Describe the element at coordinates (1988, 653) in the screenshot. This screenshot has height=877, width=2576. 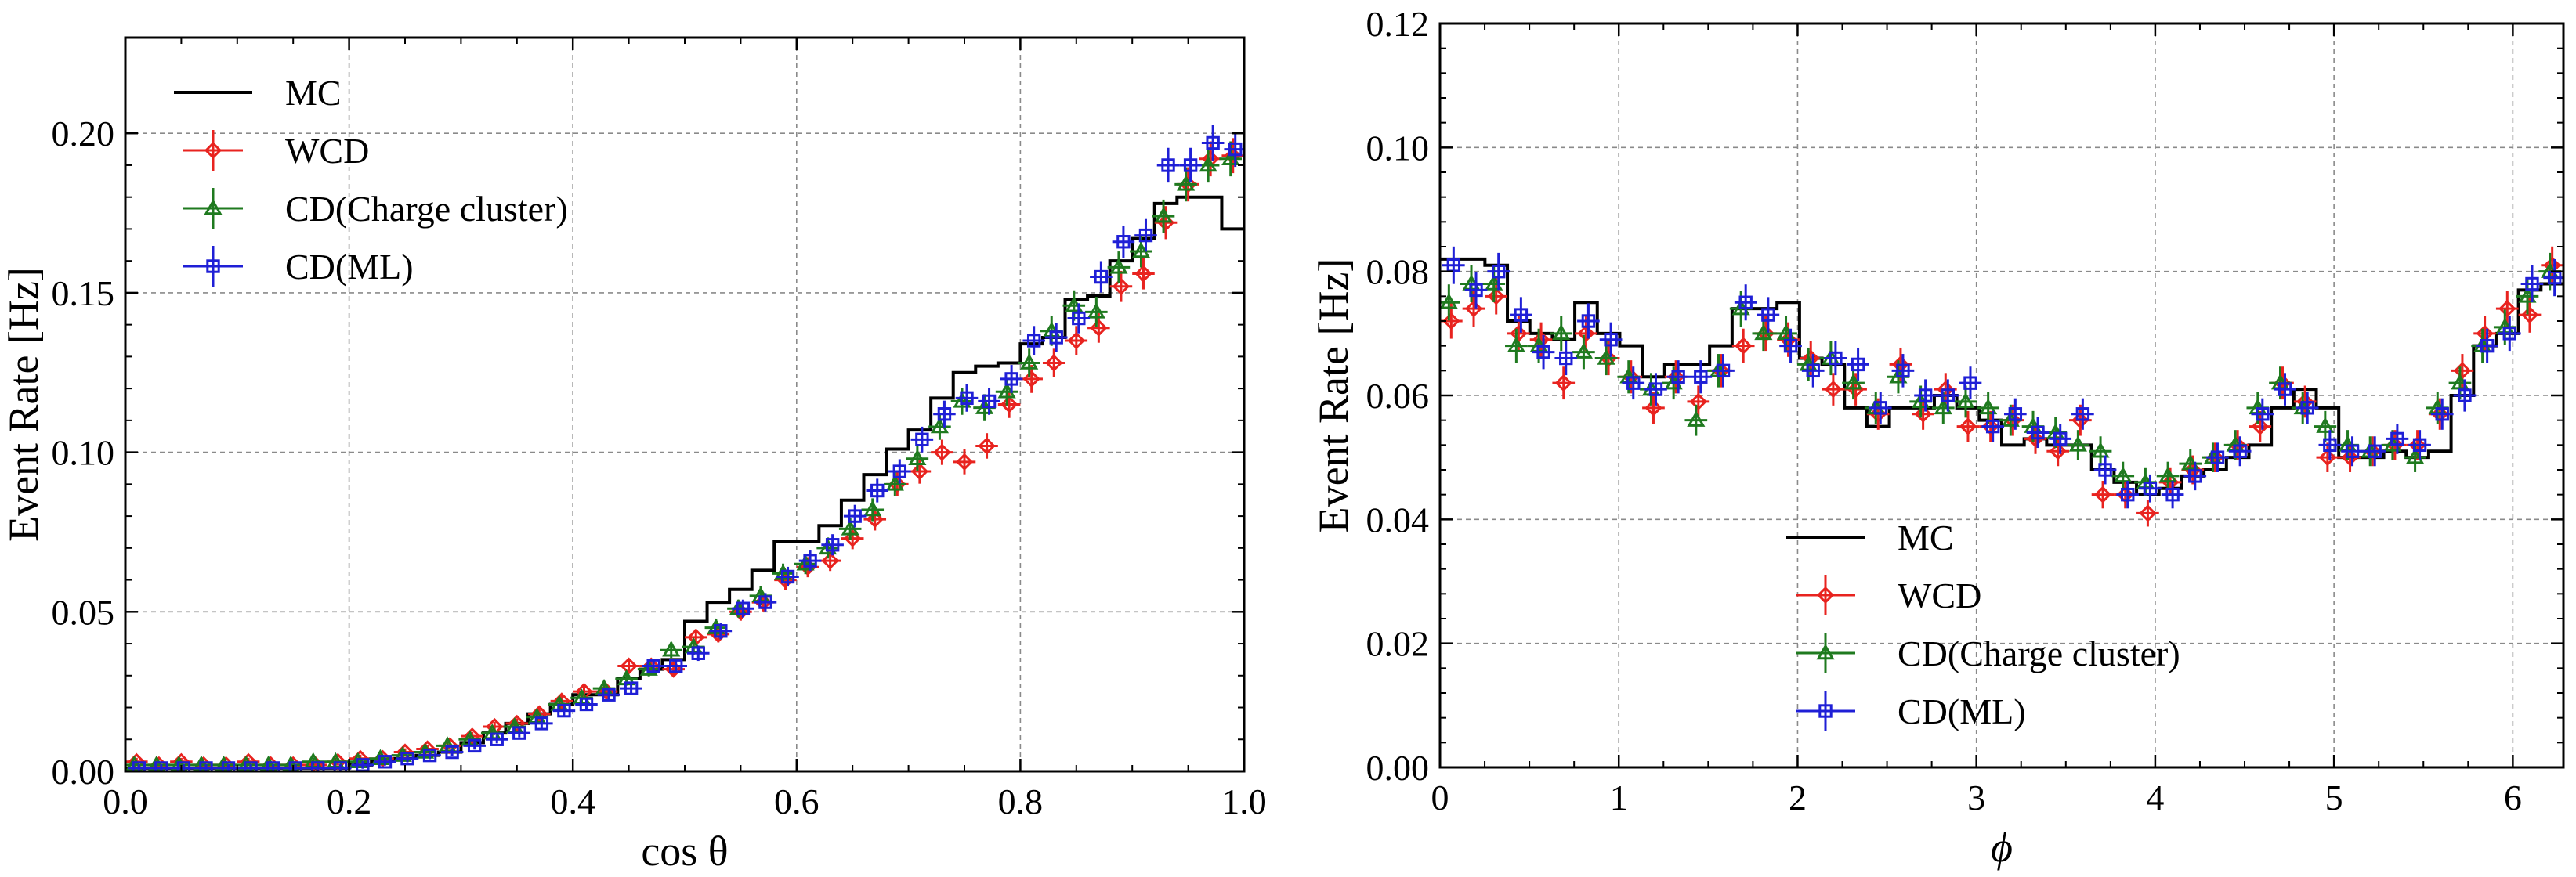
I see `legend-item: CD(Charge cluster)` at that location.